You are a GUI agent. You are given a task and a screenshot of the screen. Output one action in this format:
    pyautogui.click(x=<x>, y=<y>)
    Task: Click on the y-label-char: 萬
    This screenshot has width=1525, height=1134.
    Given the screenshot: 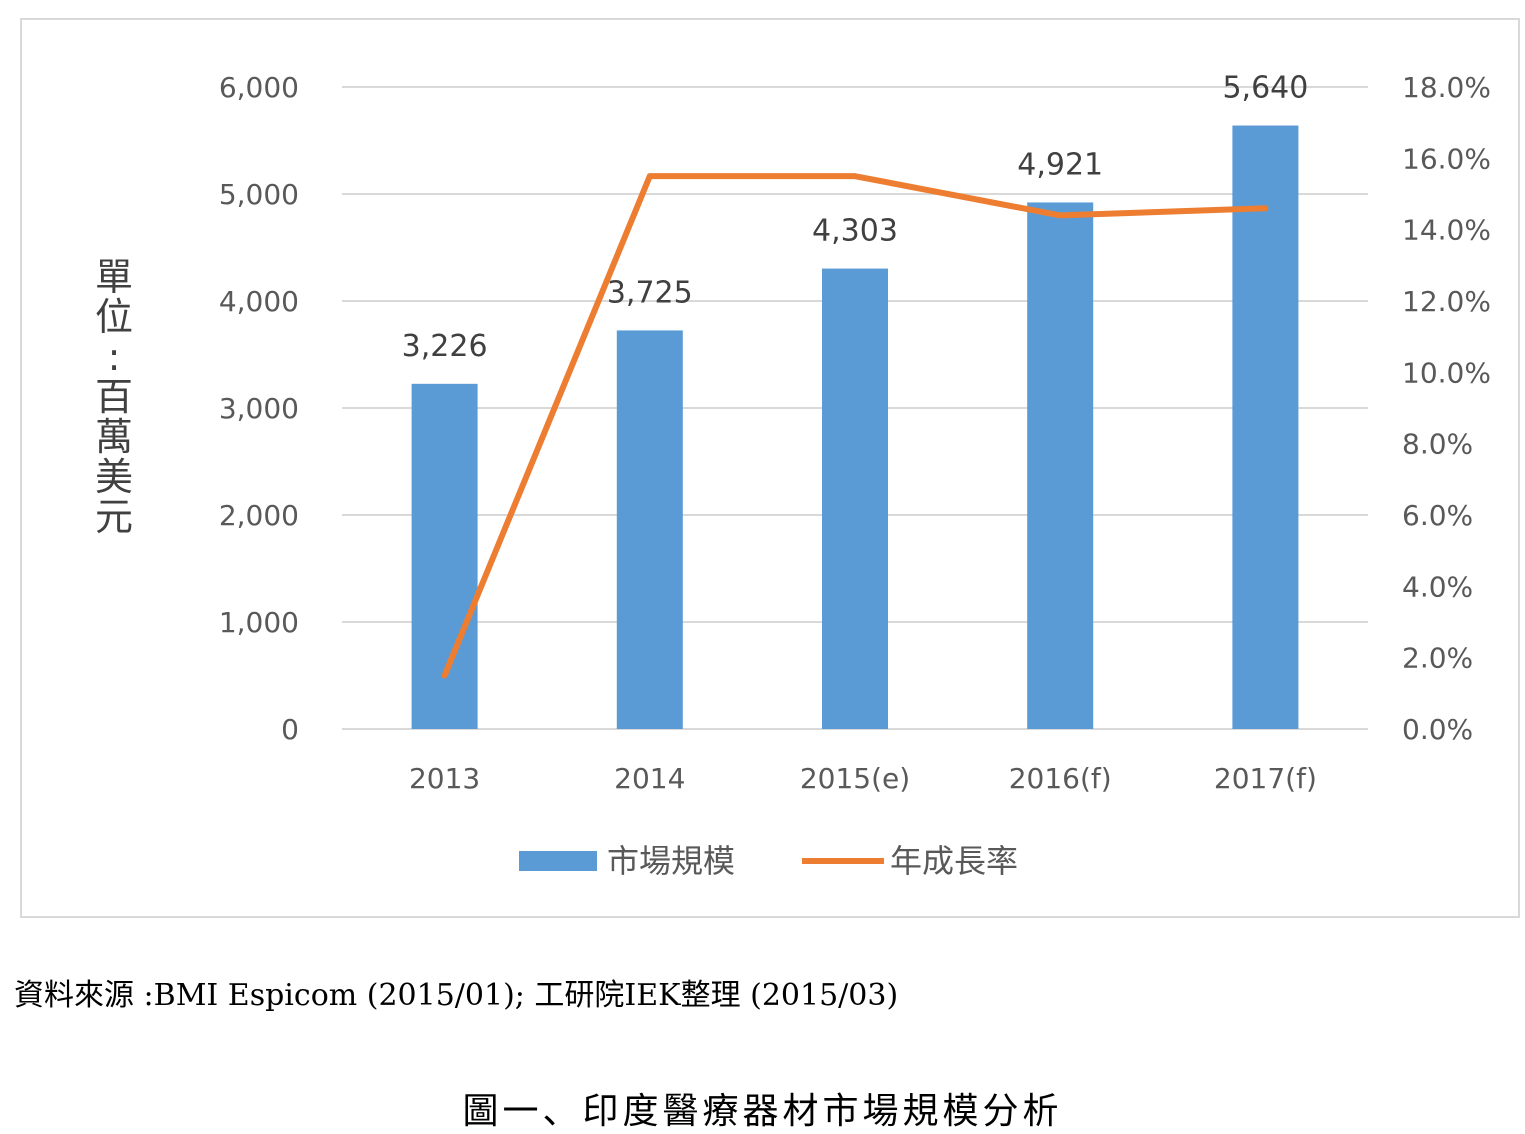 What is the action you would take?
    pyautogui.click(x=114, y=437)
    